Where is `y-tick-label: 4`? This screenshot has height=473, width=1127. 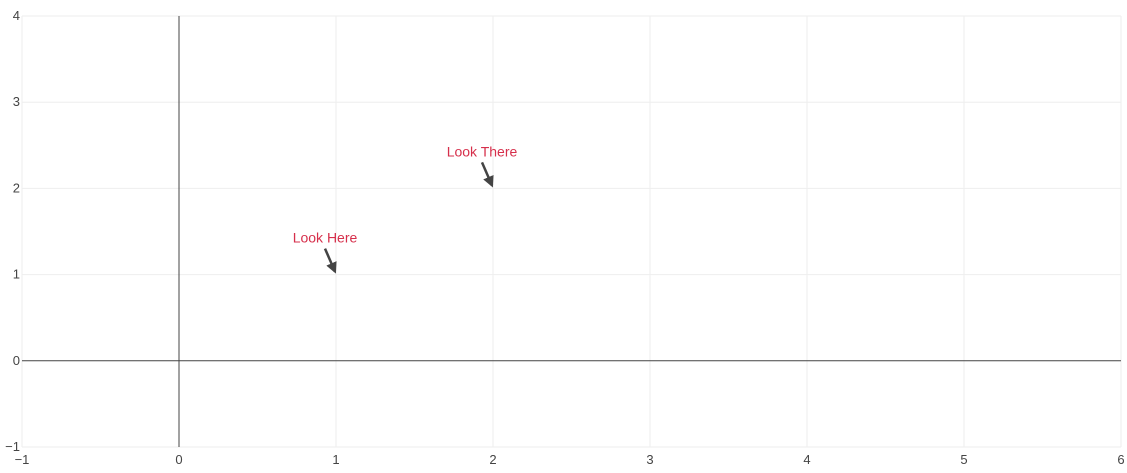 y-tick-label: 4 is located at coordinates (16, 15).